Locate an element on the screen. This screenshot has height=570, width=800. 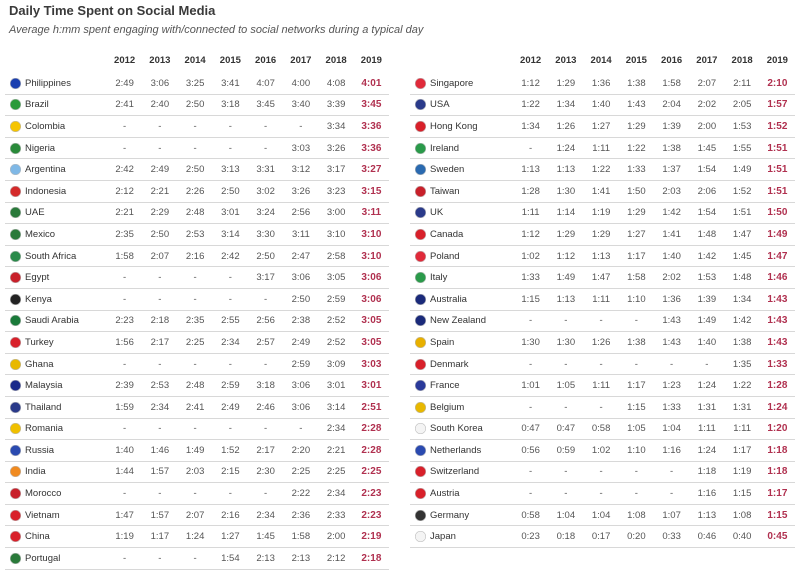
value-cell: 2:33 is located at coordinates (336, 515).